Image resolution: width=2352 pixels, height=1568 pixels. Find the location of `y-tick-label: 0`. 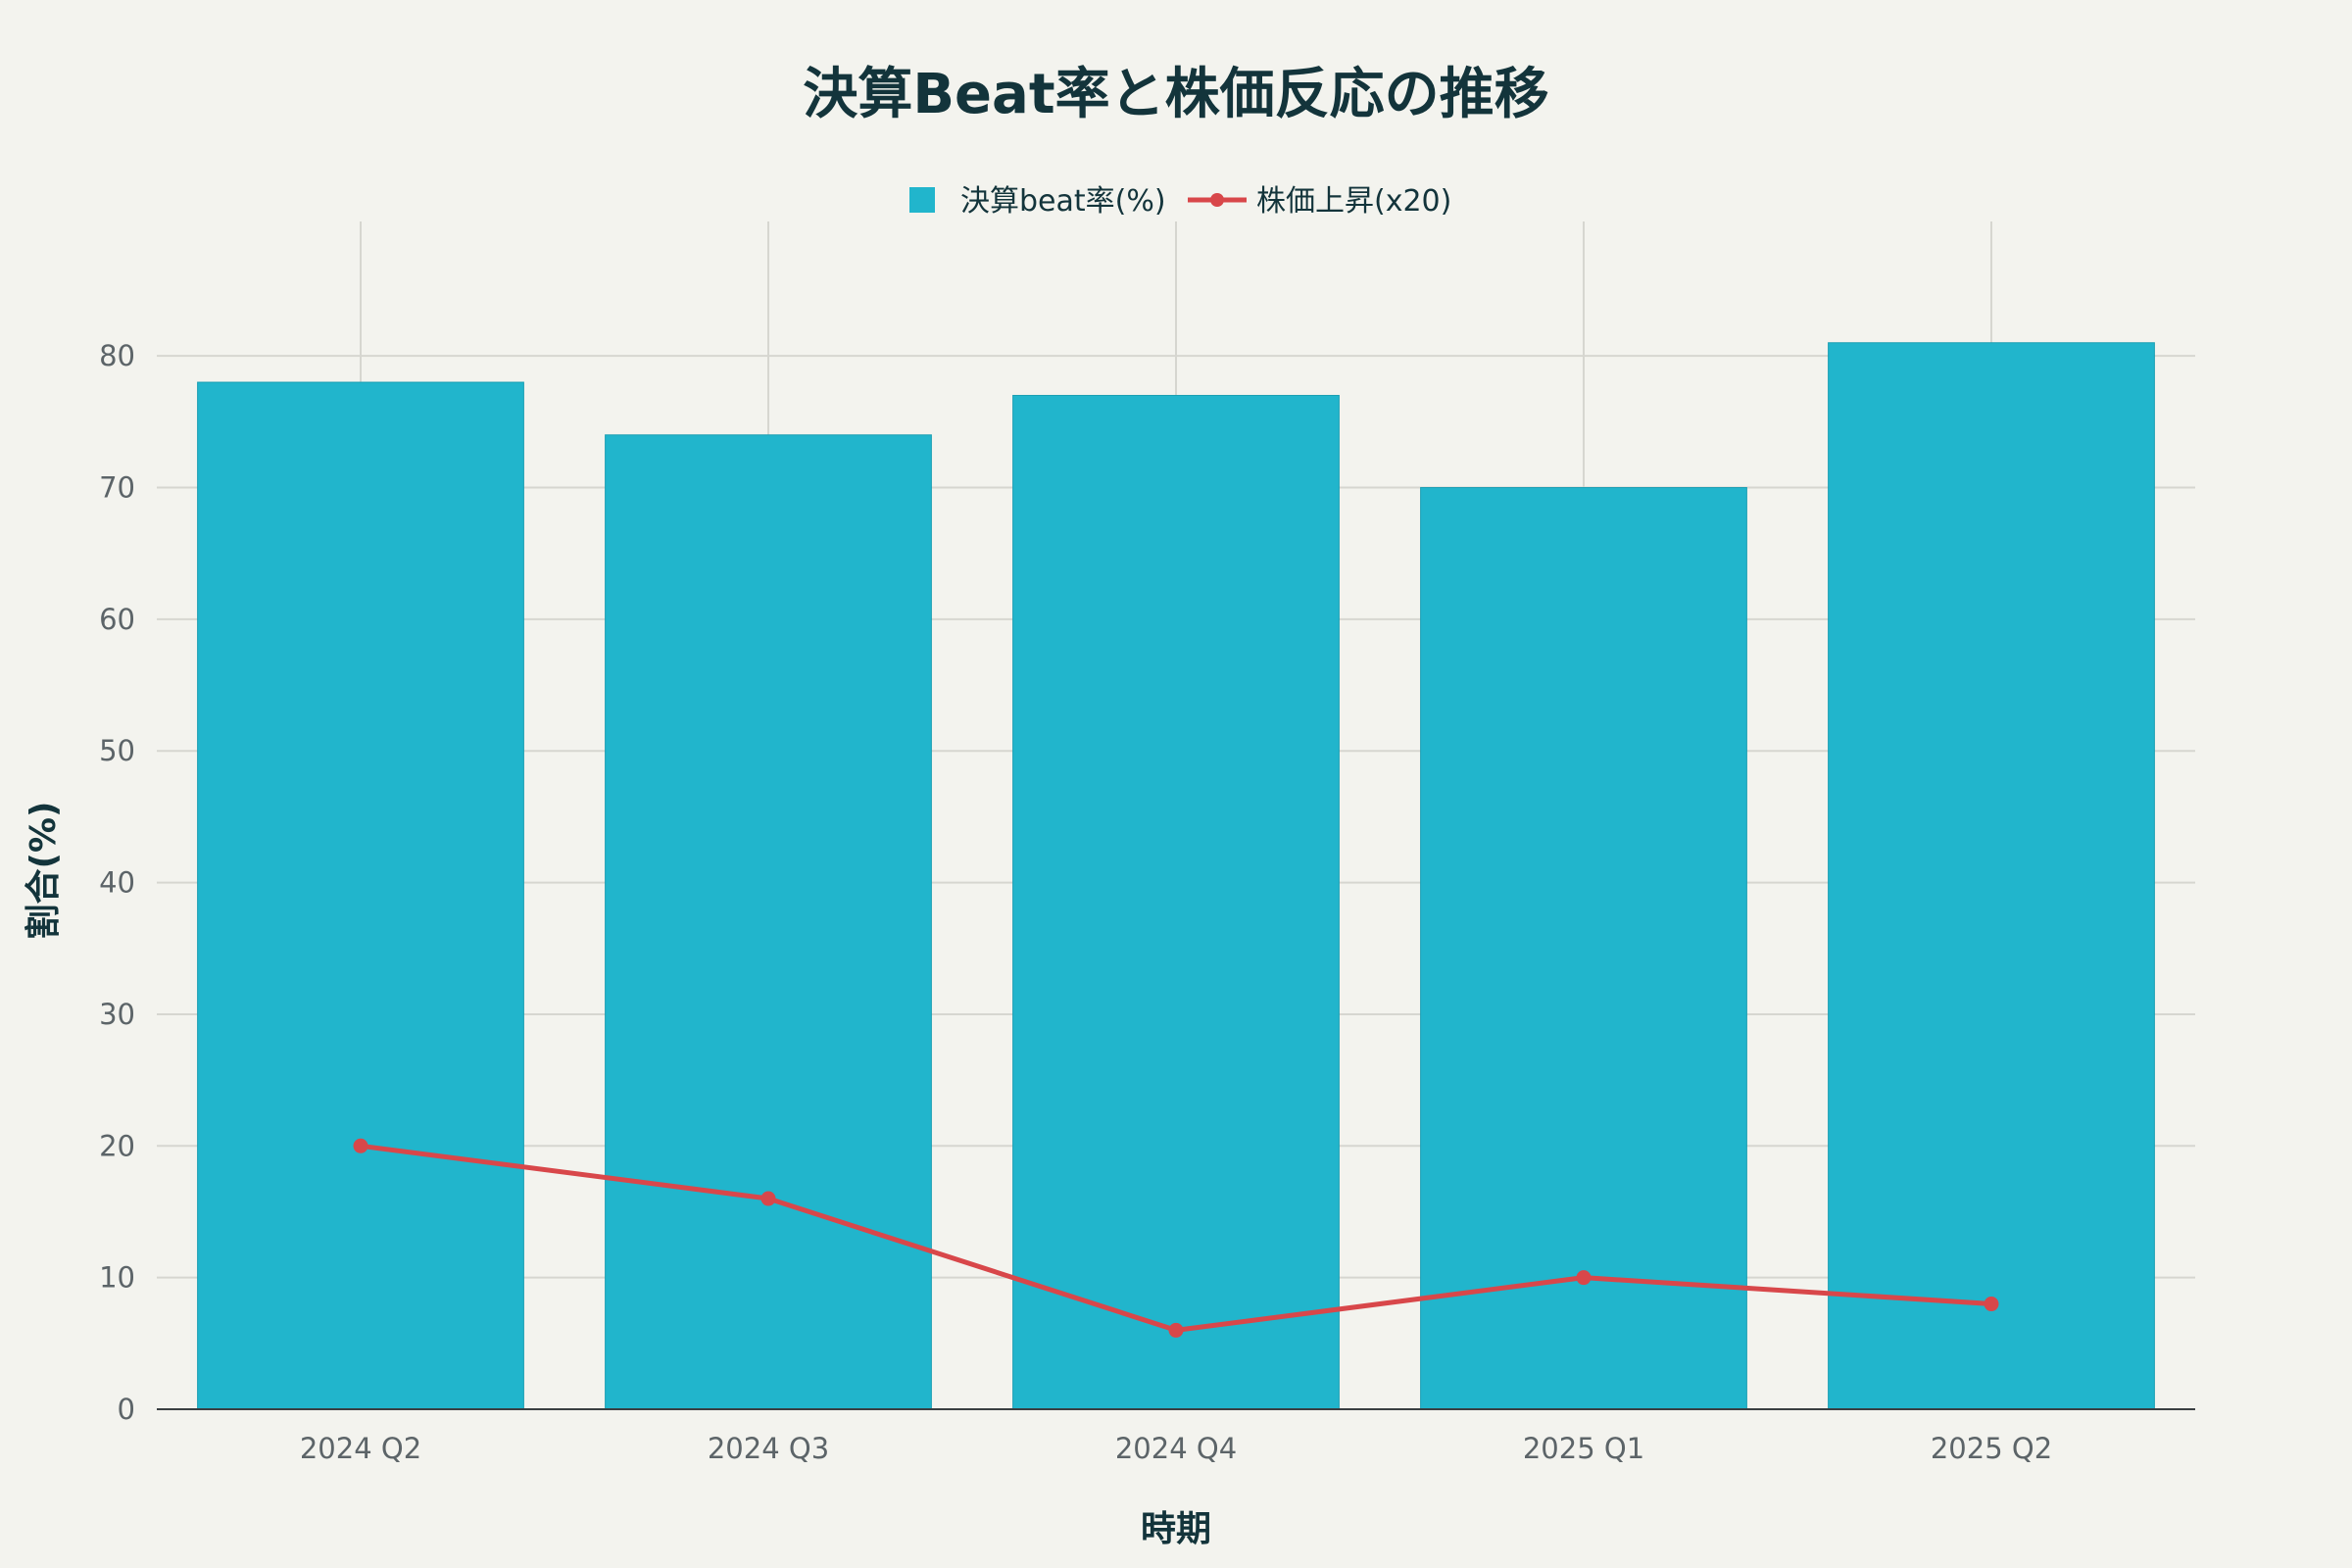

y-tick-label: 0 is located at coordinates (127, 1409).